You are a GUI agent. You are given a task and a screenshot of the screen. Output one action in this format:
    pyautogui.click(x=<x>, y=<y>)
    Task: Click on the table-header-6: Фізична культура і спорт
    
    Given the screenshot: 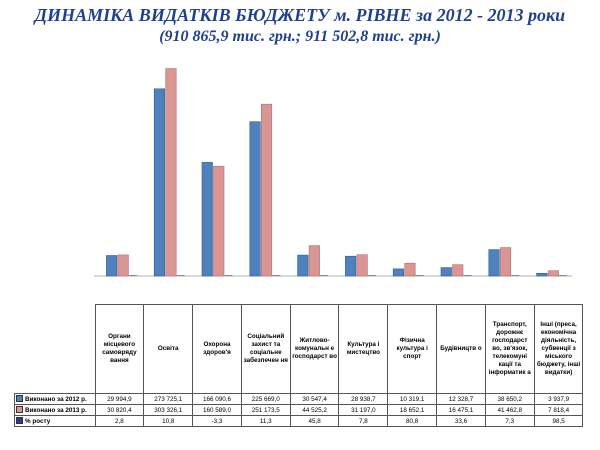 What is the action you would take?
    pyautogui.click(x=412, y=349)
    